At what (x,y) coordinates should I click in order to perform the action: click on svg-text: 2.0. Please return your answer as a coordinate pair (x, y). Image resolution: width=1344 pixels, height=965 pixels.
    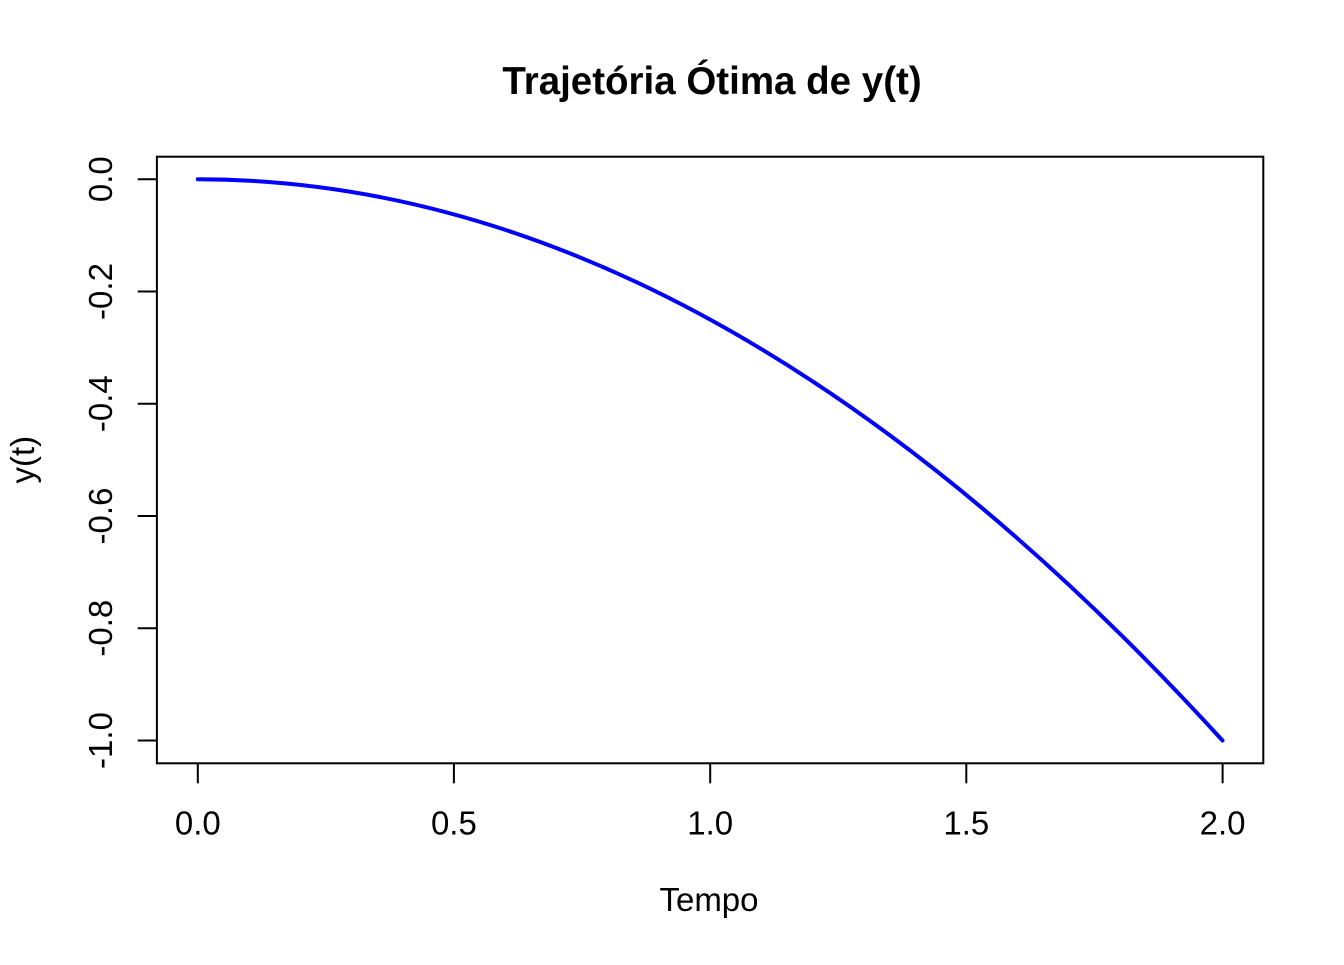
    Looking at the image, I should click on (1223, 823).